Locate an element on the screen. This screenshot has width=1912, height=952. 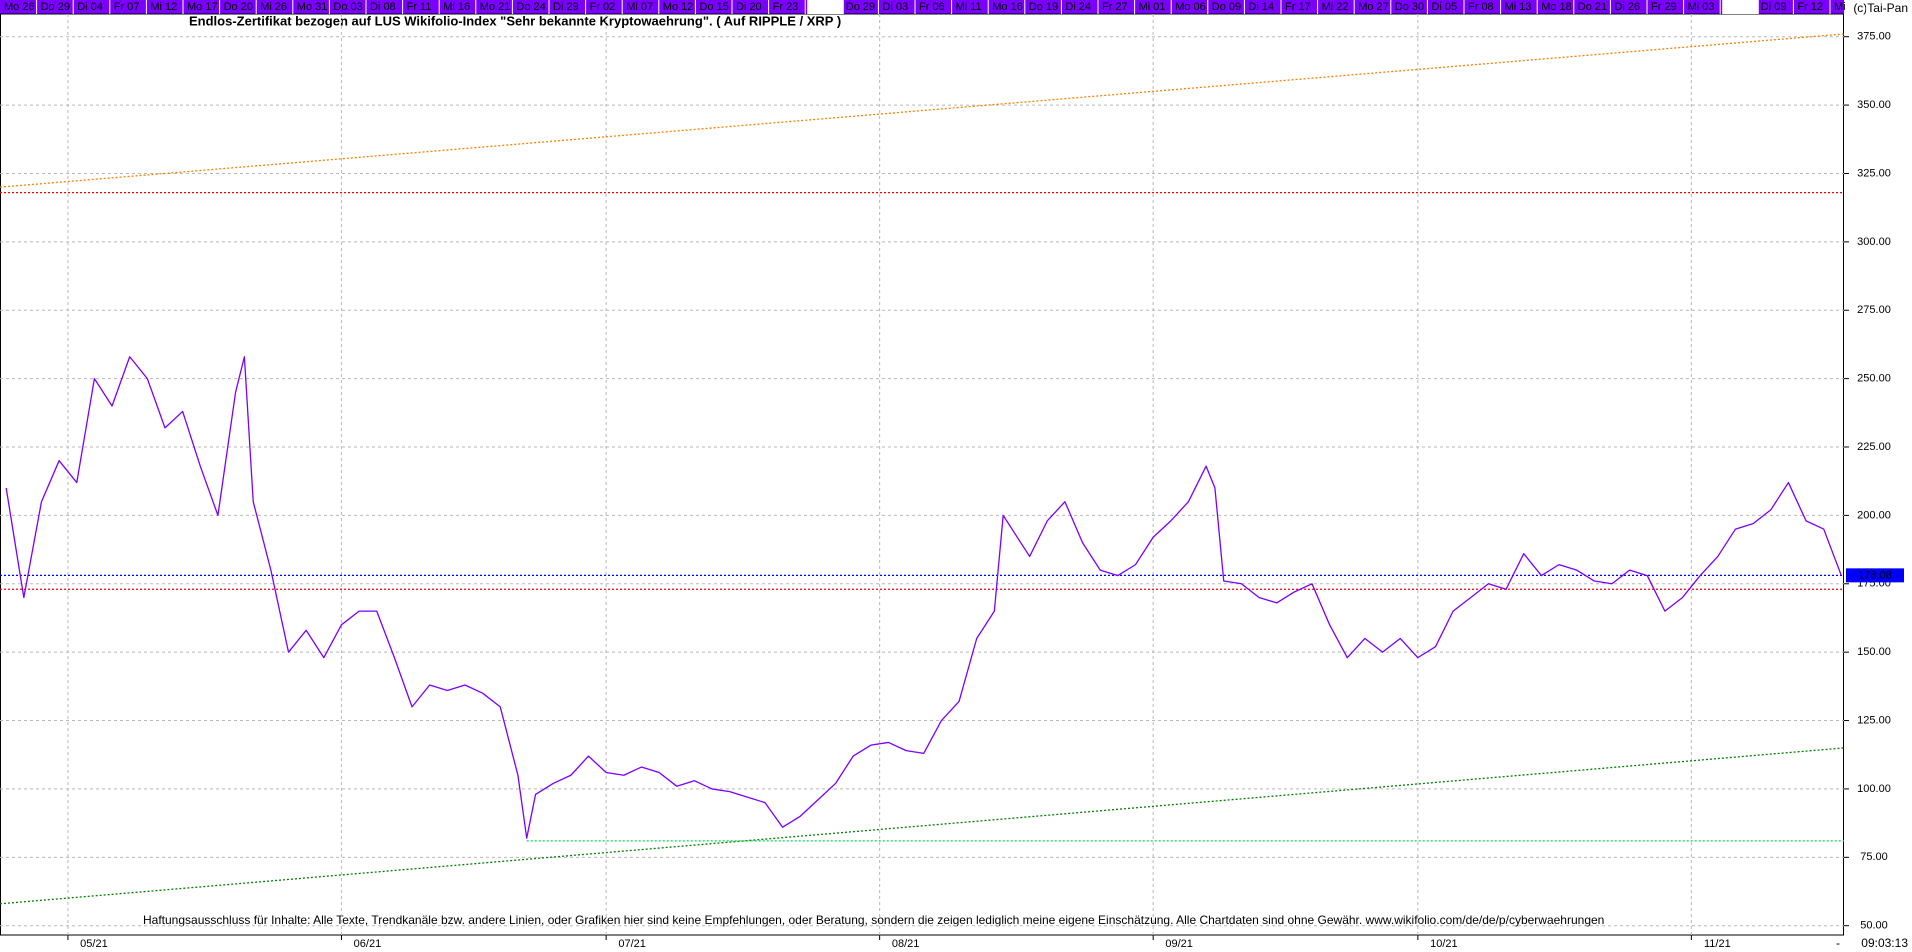
top-date-label: Fr 27 is located at coordinates (1115, 7).